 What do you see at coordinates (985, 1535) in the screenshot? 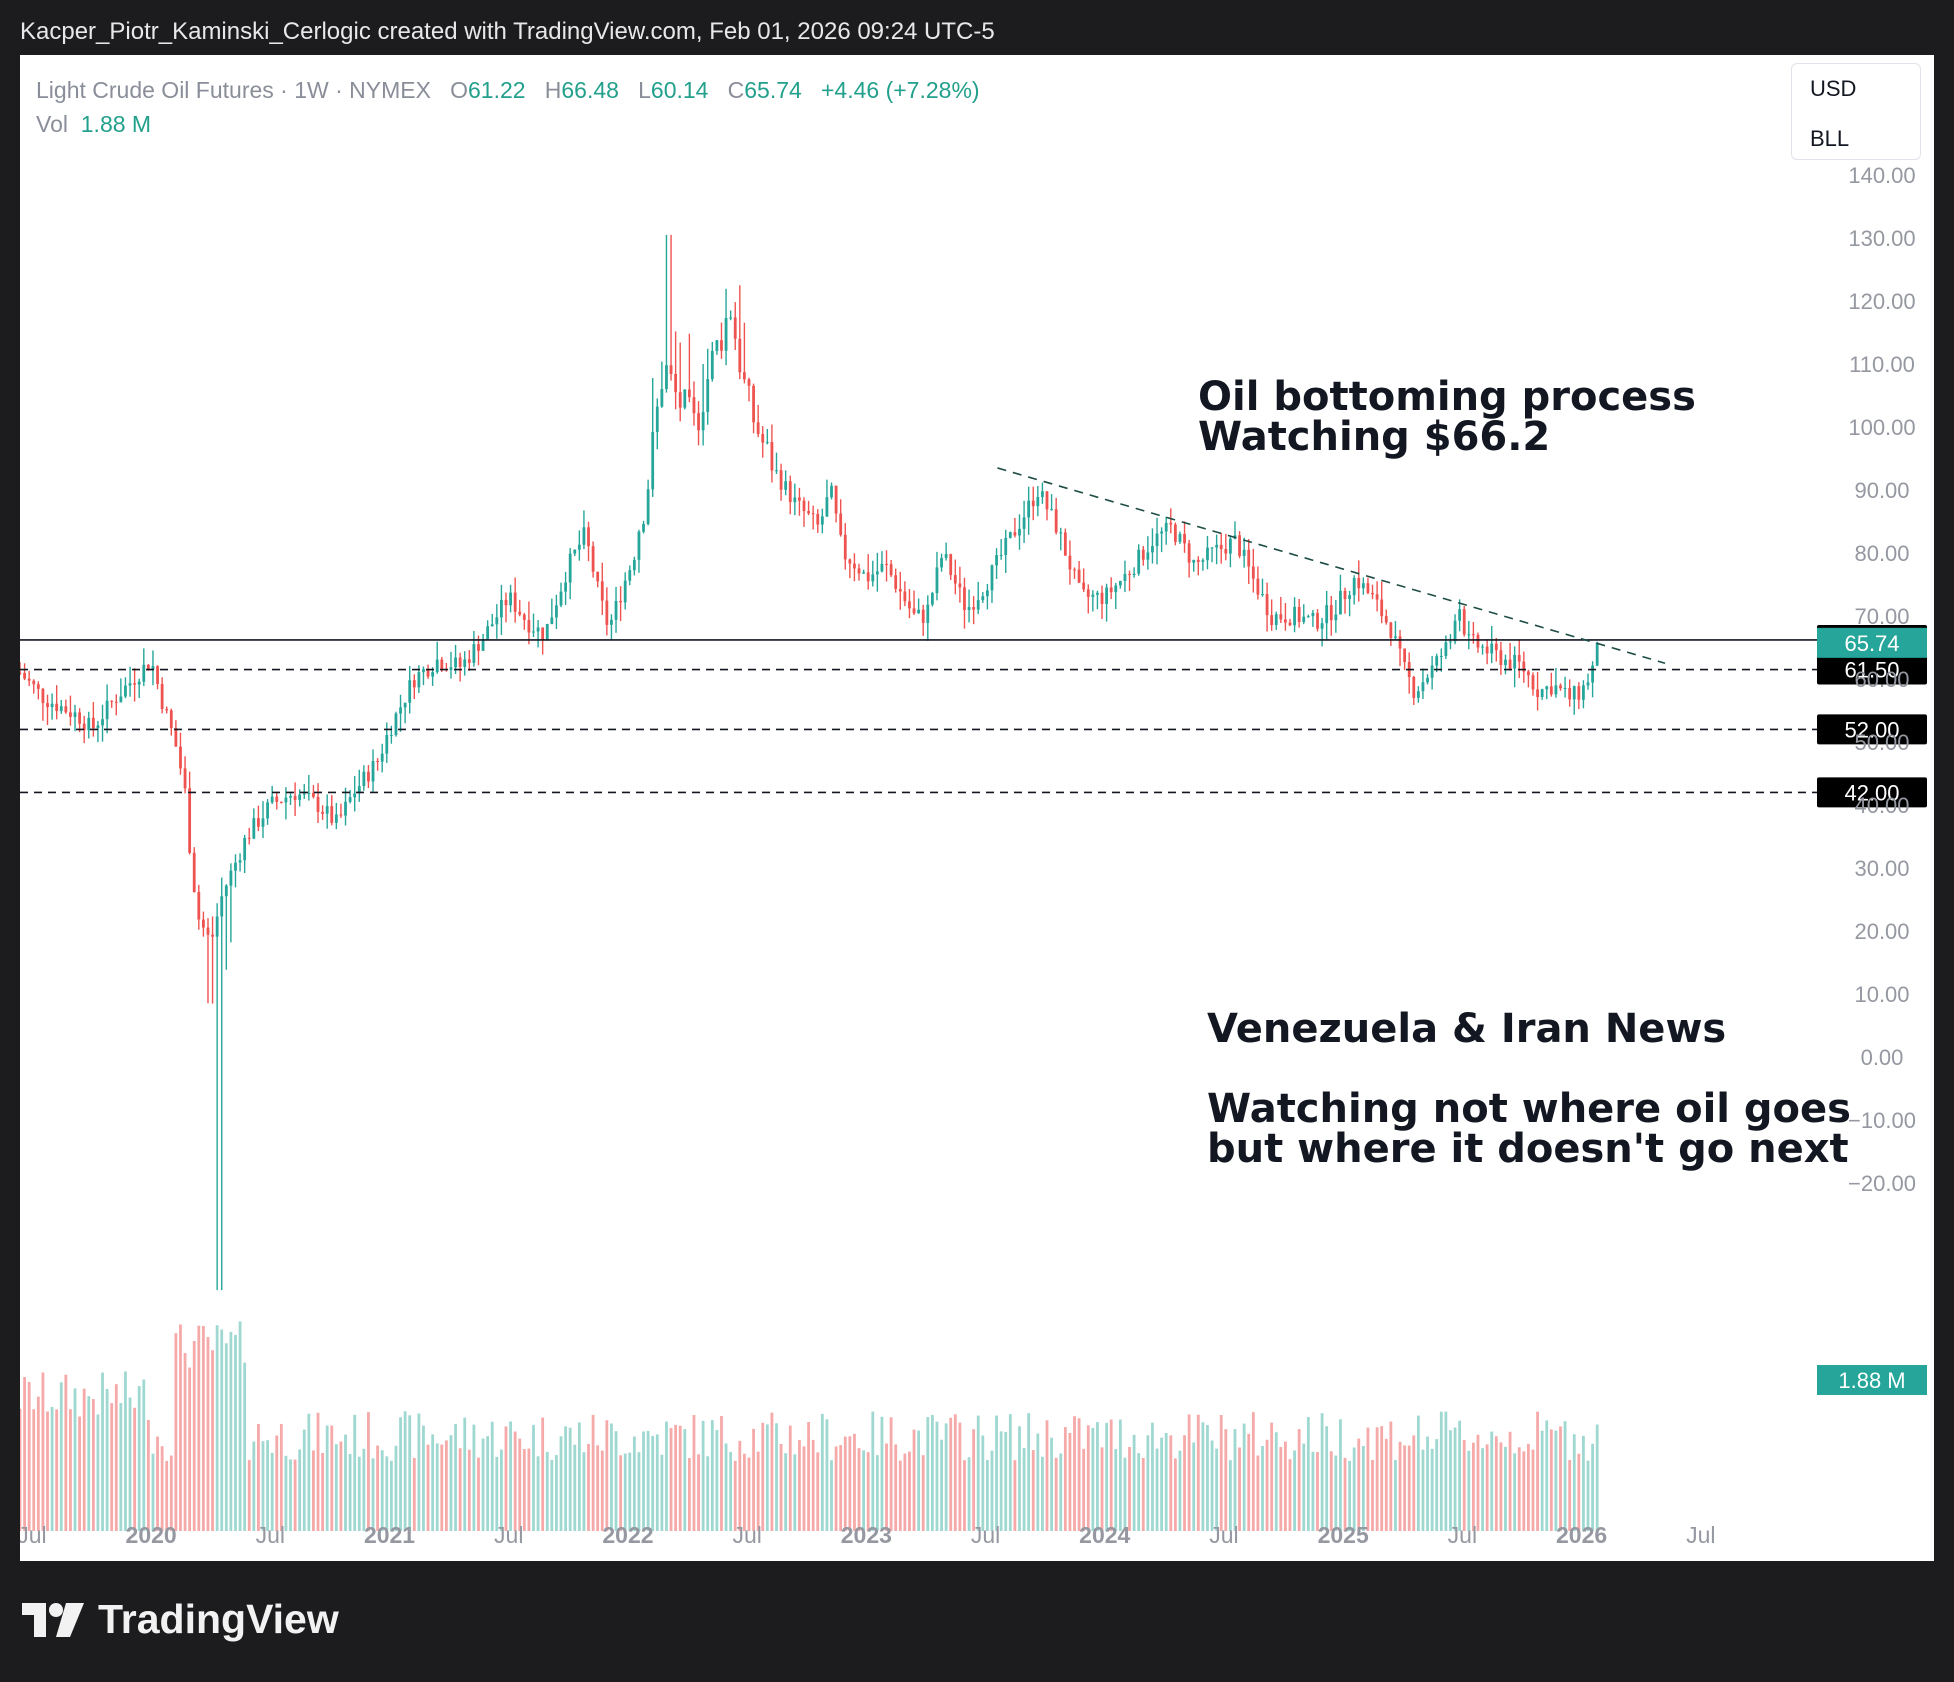
I see `x-tick-label: Jul` at bounding box center [985, 1535].